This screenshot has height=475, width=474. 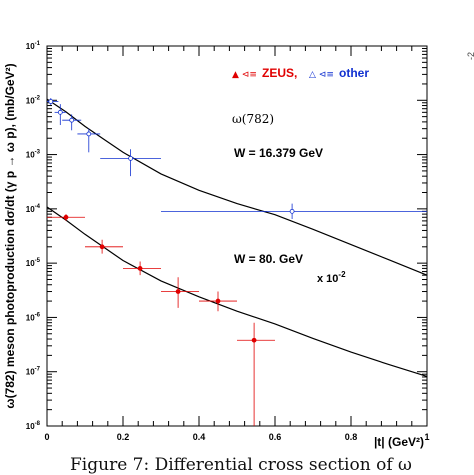 I want to click on annotation-scale: x 10-2, so click(x=331, y=277).